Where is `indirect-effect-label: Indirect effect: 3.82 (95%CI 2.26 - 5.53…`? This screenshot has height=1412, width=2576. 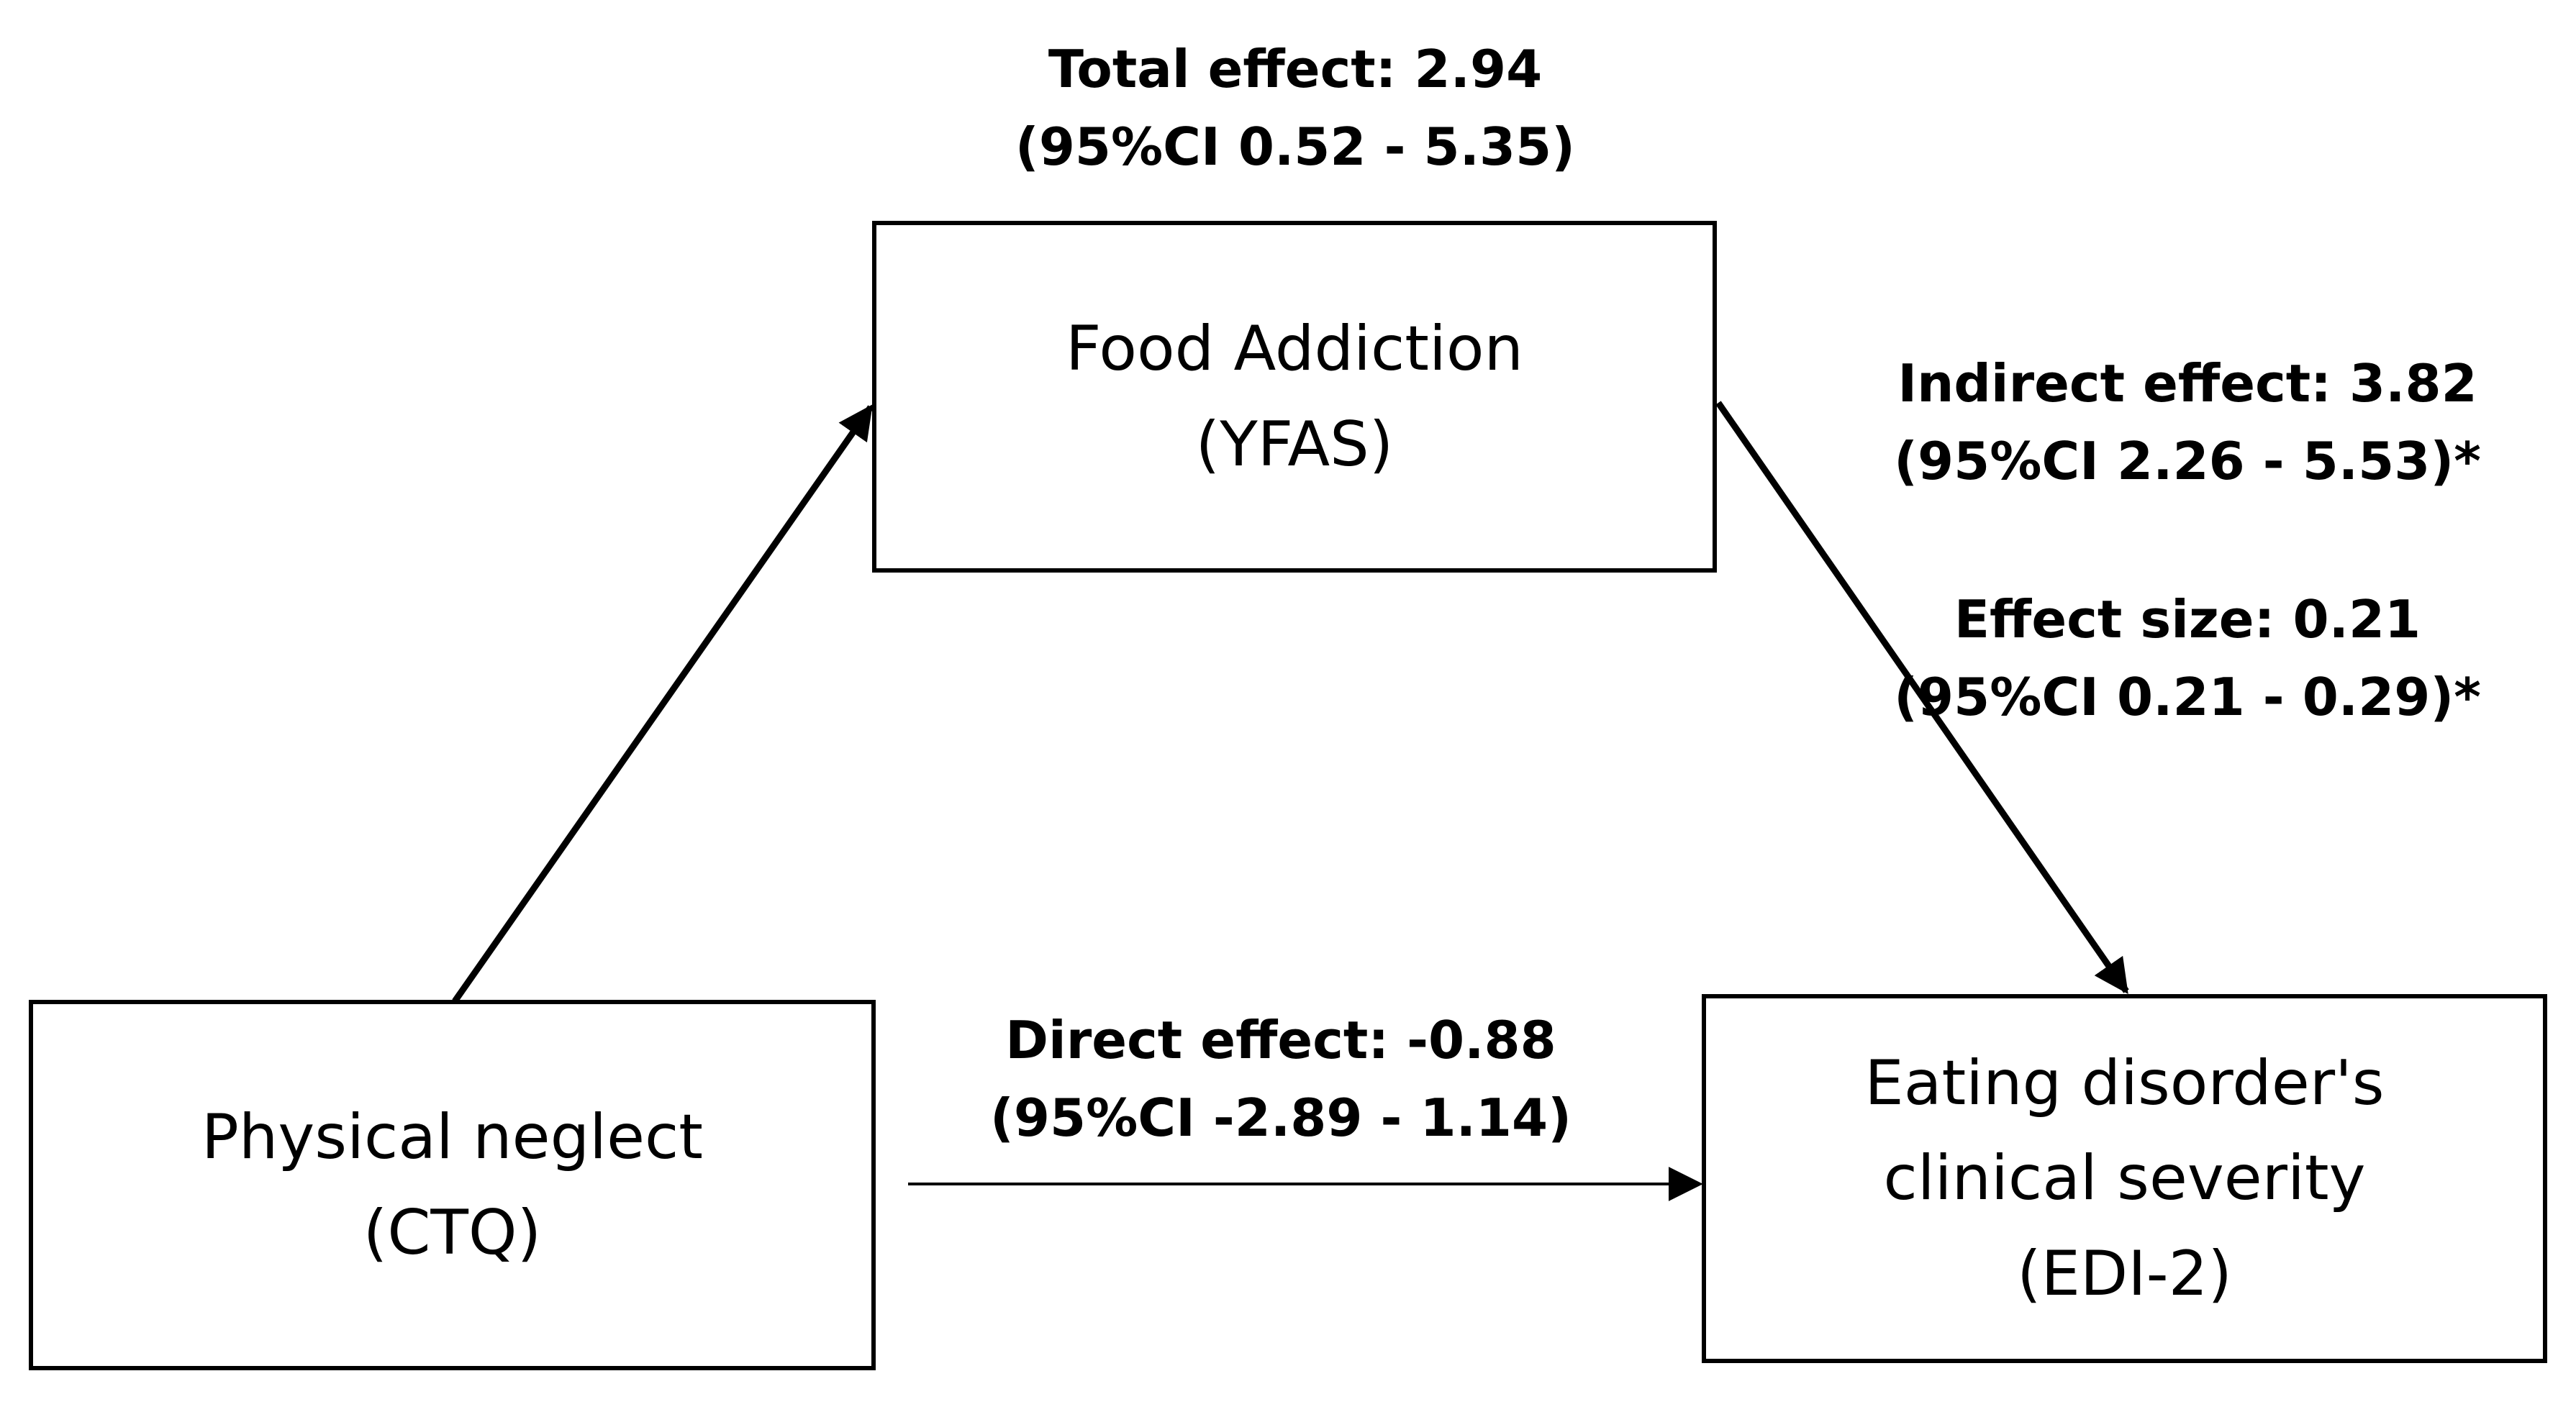
indirect-effect-label: Indirect effect: 3.82 (95%CI 2.26 - 5.53… is located at coordinates (2187, 422).